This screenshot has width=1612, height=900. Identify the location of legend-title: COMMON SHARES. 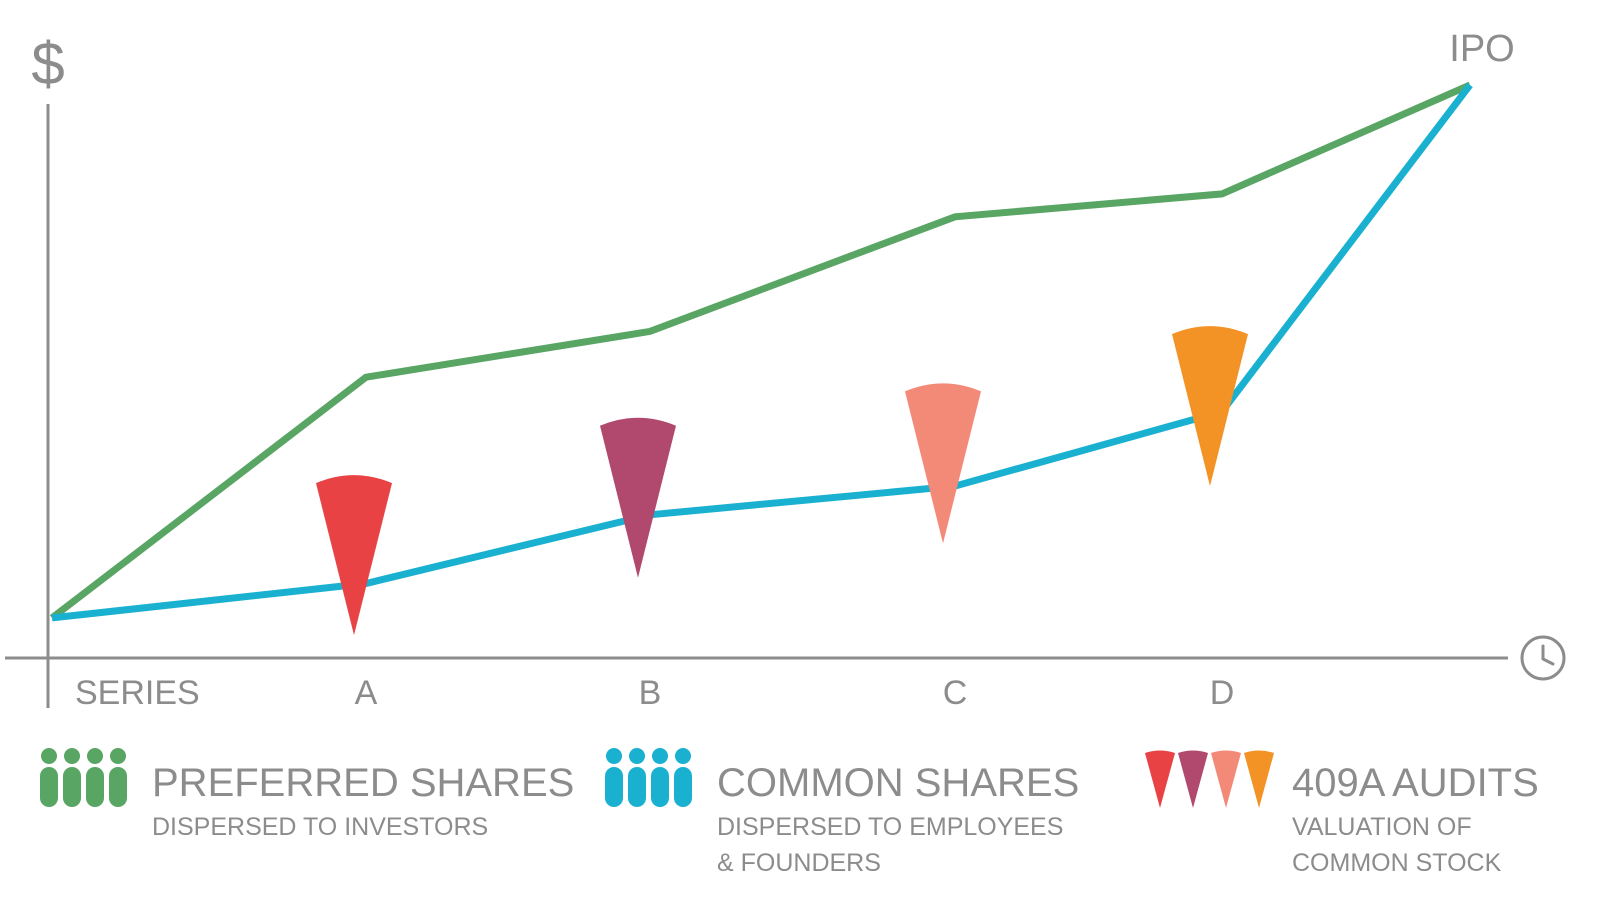
(898, 783).